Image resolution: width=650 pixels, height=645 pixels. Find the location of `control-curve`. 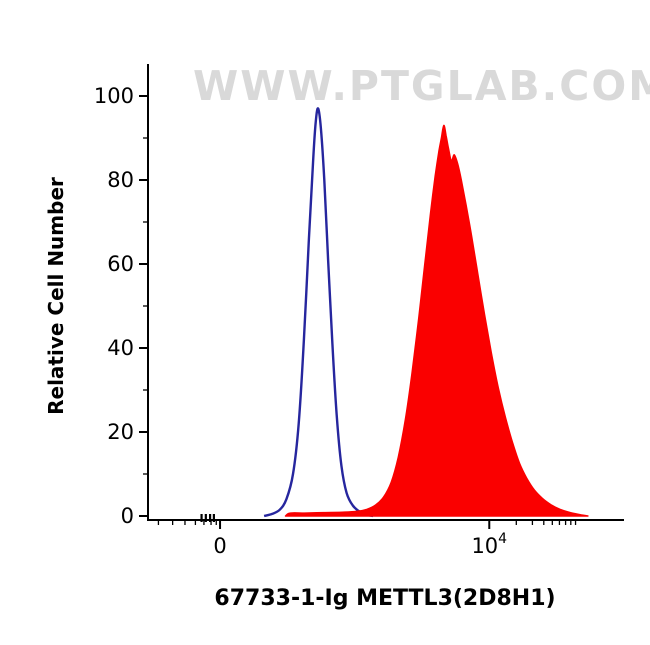

control-curve is located at coordinates (318, 312).